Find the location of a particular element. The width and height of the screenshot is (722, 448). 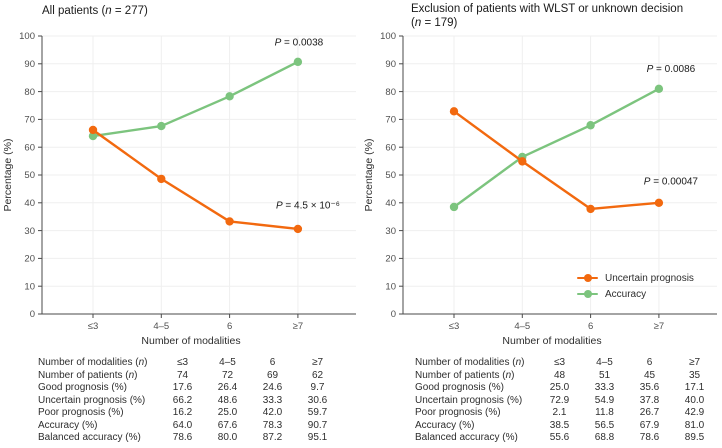

table-cell: 4–5 is located at coordinates (604, 362).